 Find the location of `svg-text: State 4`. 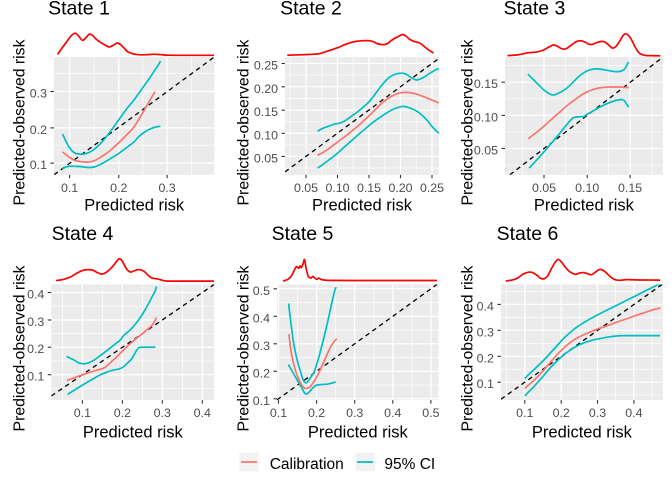

svg-text: State 4 is located at coordinates (83, 234).